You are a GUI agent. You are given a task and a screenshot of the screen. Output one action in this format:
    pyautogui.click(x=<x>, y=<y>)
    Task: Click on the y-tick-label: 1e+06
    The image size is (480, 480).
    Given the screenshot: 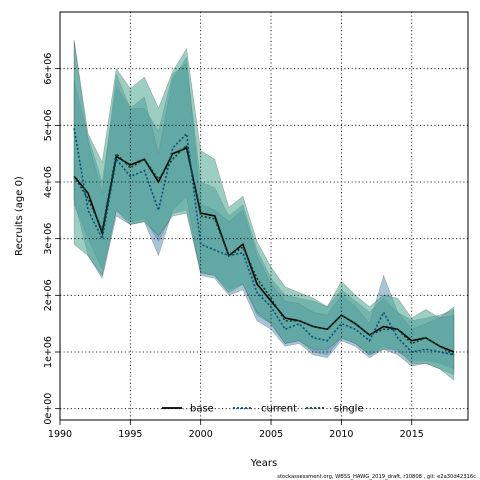 What is the action you would take?
    pyautogui.click(x=48, y=352)
    